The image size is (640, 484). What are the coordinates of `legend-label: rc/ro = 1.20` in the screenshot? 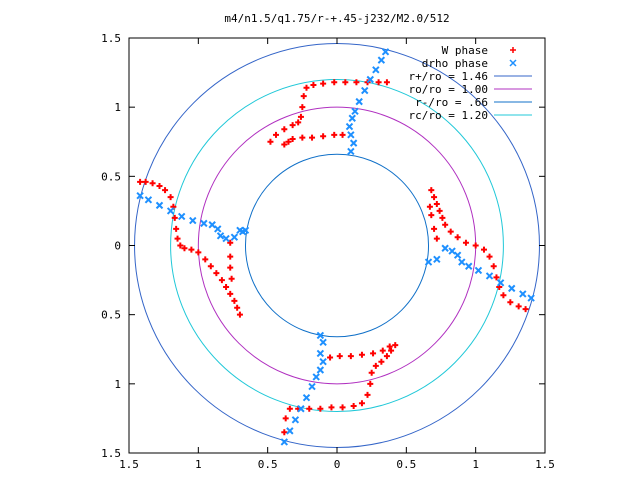 It's located at (448, 115).